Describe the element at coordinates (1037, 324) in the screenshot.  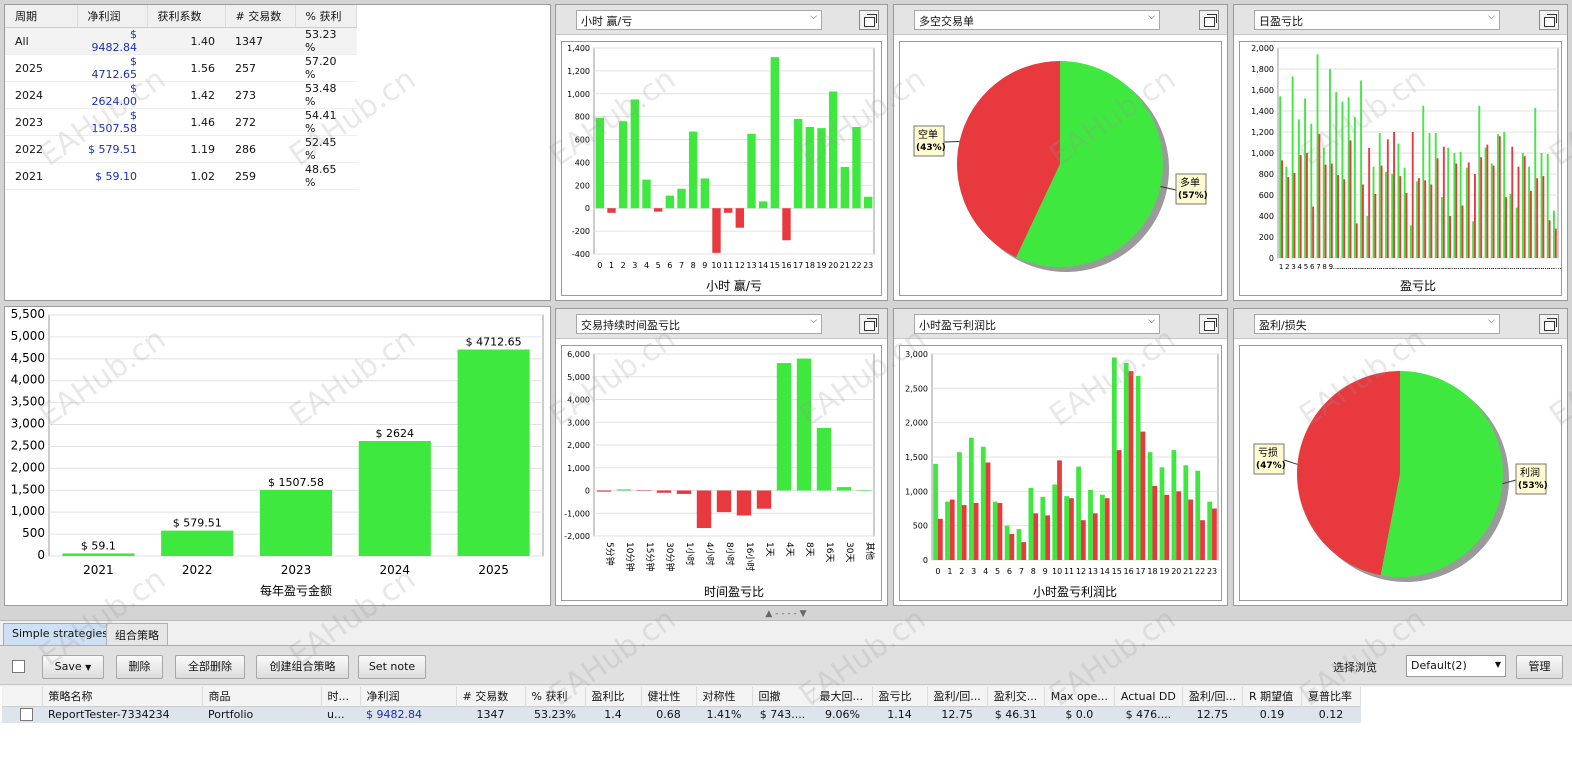
I see `chart-type-dropdown: 小时盈亏利润比⌵` at that location.